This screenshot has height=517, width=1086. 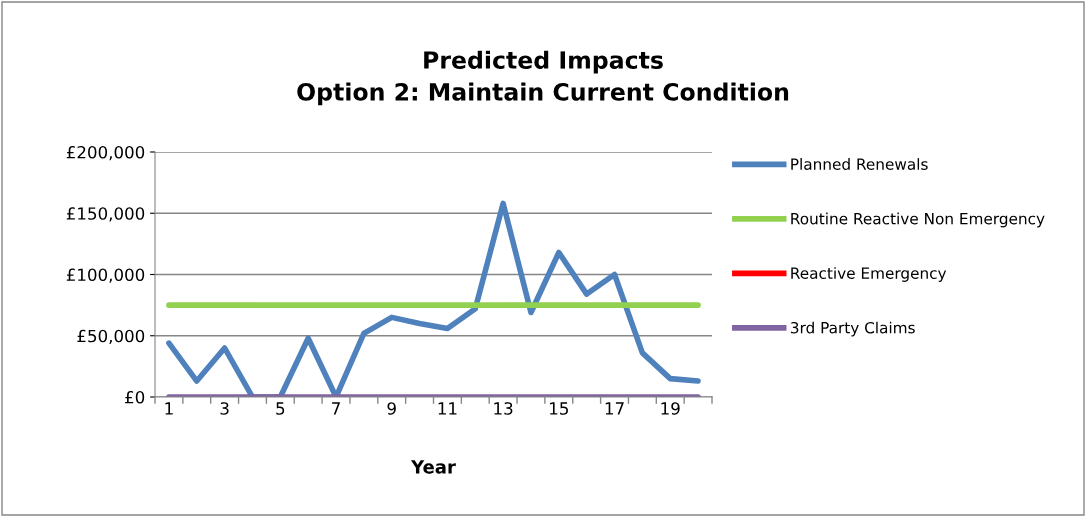 What do you see at coordinates (135, 397) in the screenshot?
I see `y-tick-label: £0` at bounding box center [135, 397].